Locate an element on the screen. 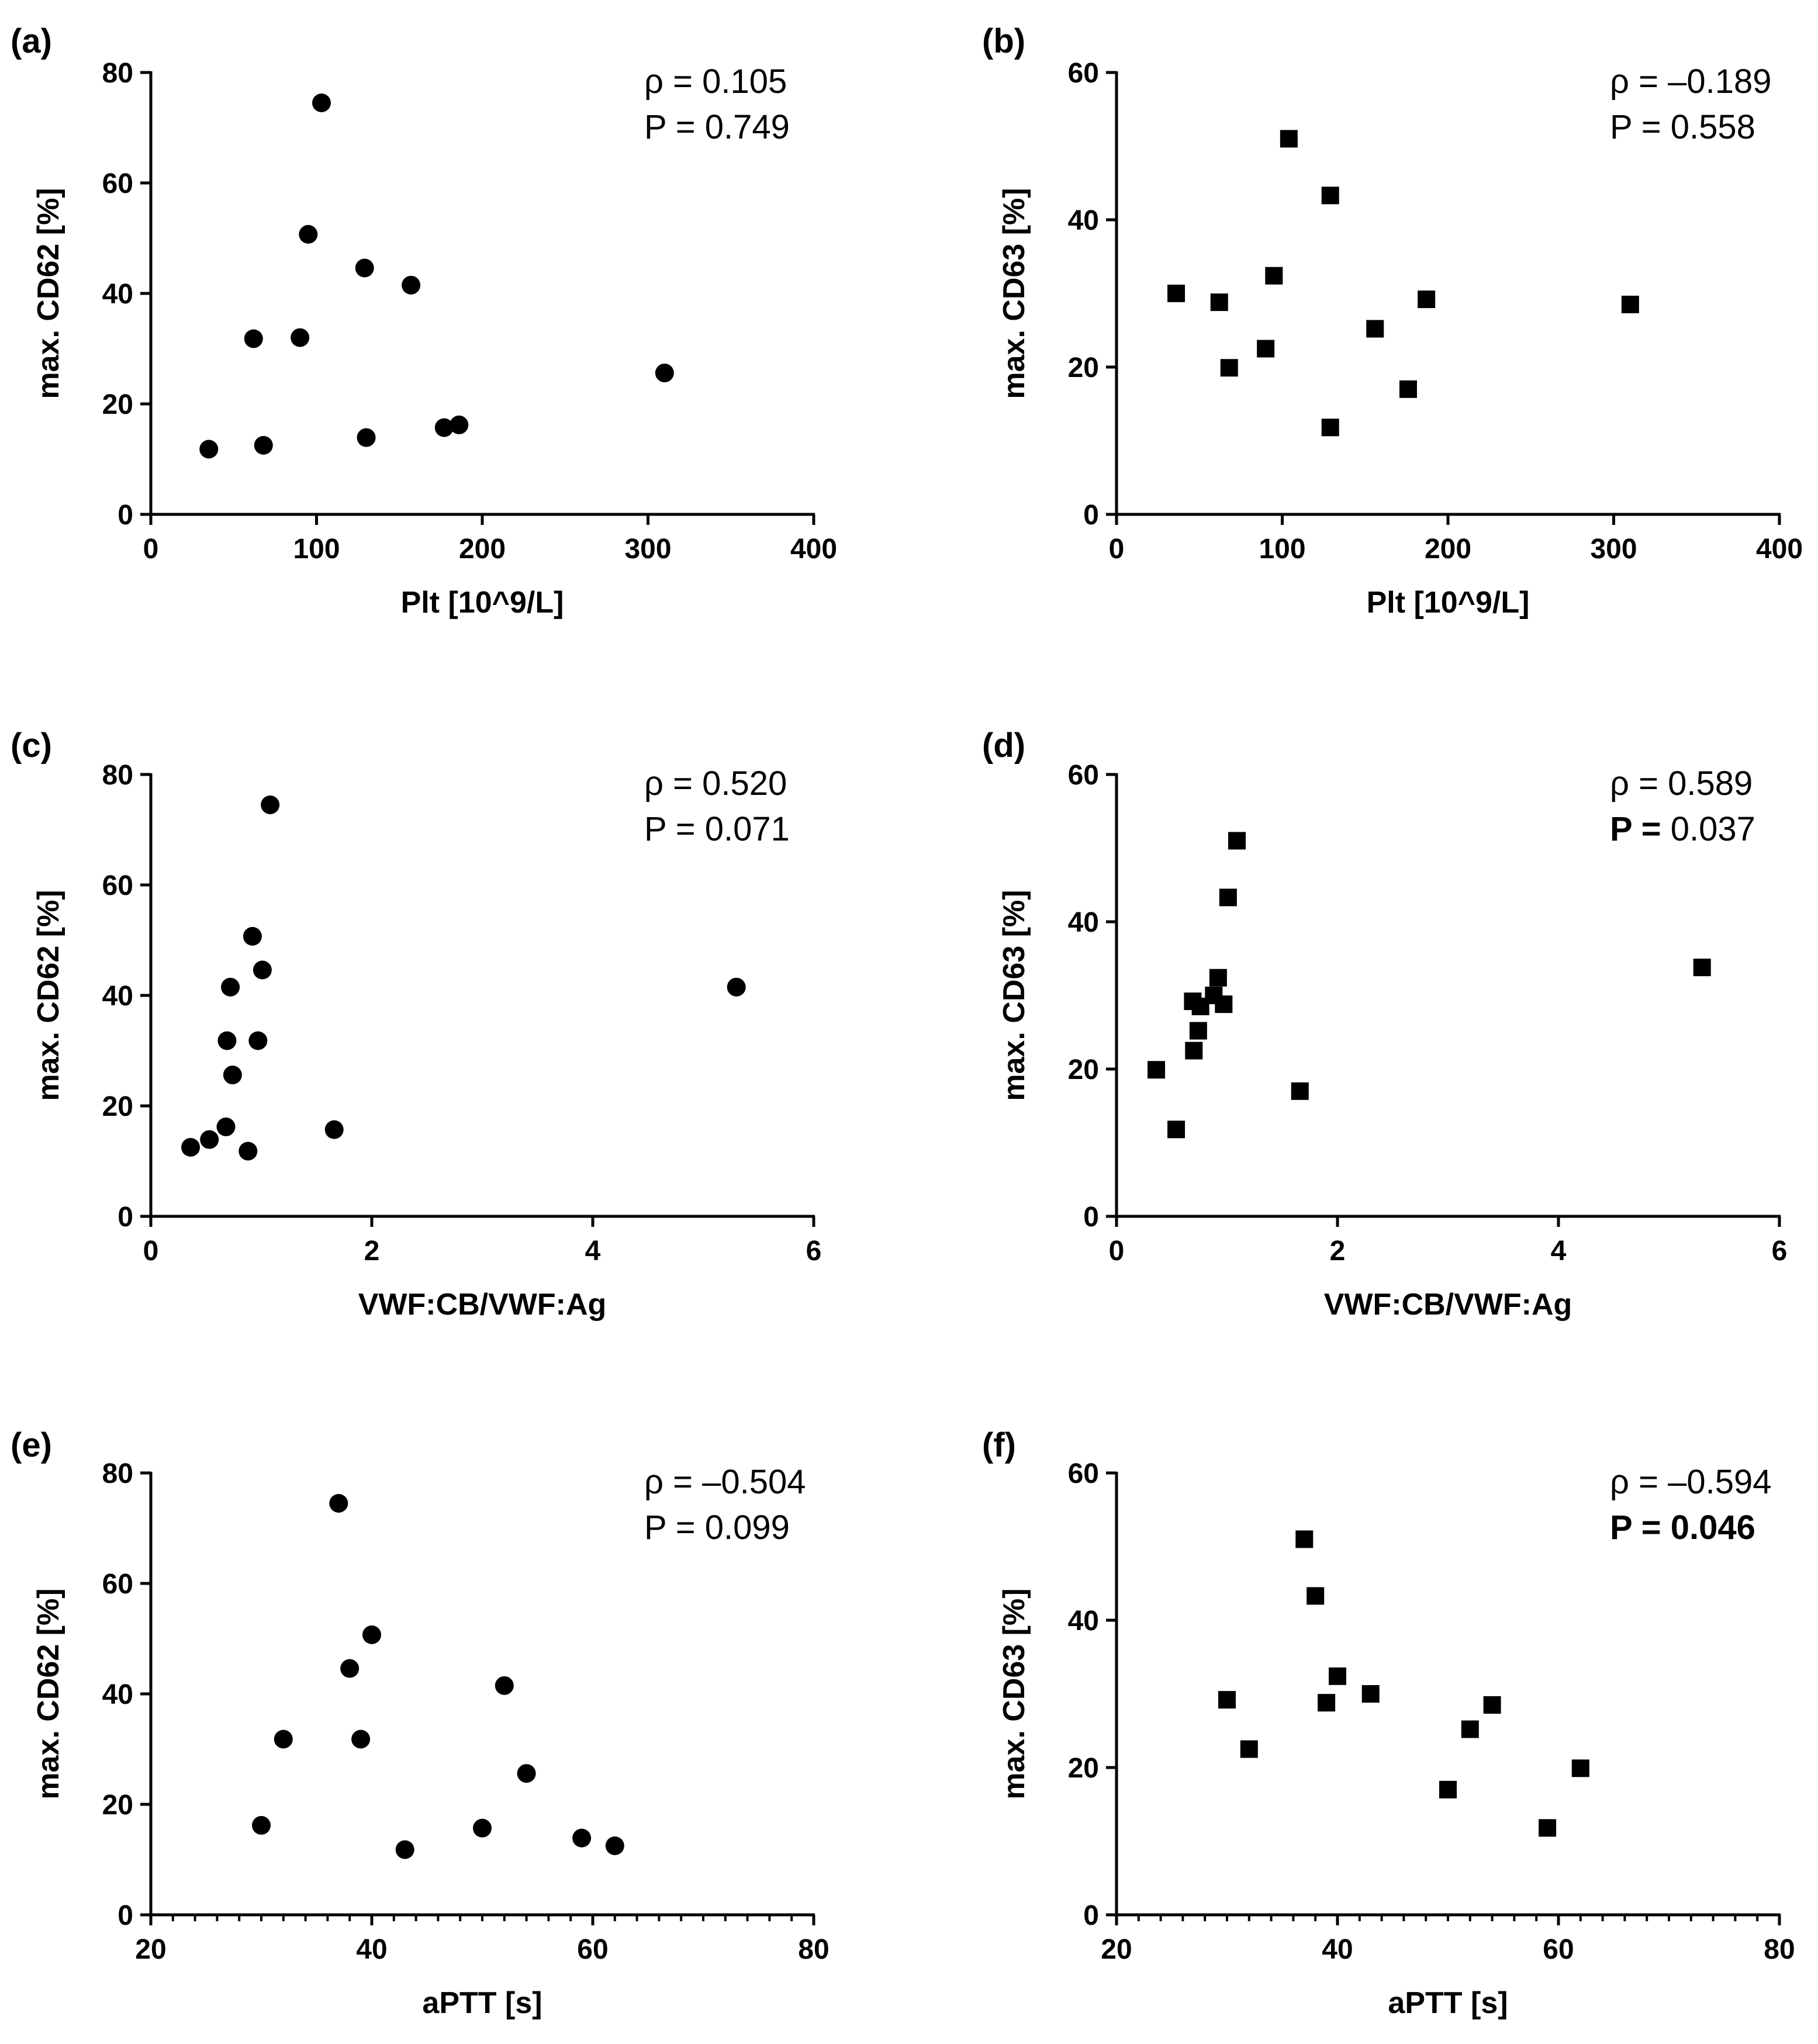 The image size is (1818, 2044). panel-label: (b) is located at coordinates (1003, 41).